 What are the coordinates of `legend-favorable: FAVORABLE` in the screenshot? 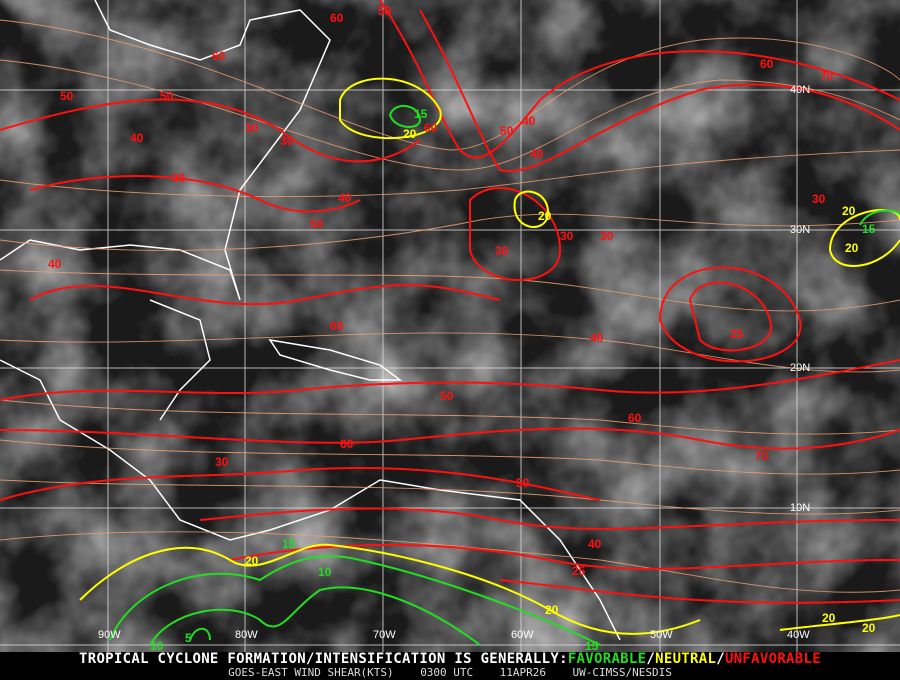 It's located at (607, 659).